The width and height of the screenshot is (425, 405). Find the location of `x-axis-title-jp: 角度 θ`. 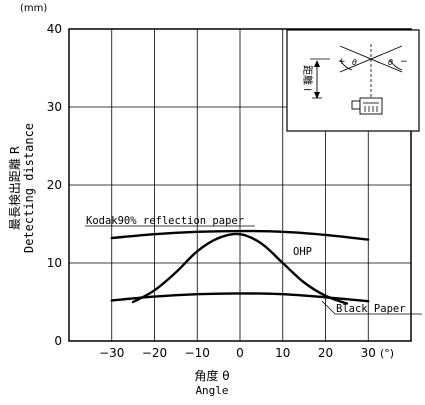

x-axis-title-jp: 角度 θ is located at coordinates (211, 375).